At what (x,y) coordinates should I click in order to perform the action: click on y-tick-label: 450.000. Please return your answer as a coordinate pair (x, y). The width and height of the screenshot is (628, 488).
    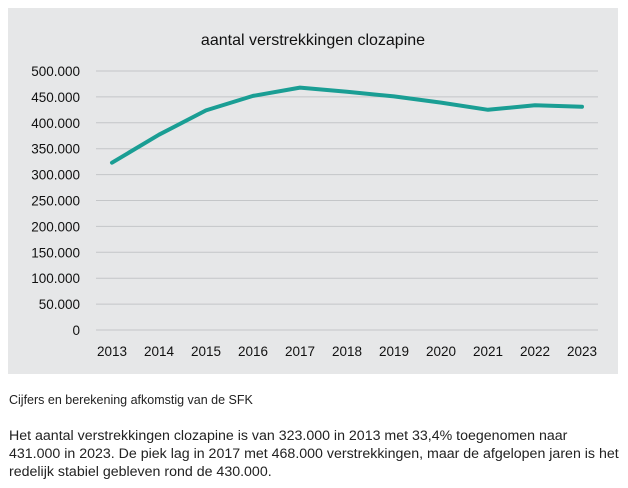
    Looking at the image, I should click on (55, 97).